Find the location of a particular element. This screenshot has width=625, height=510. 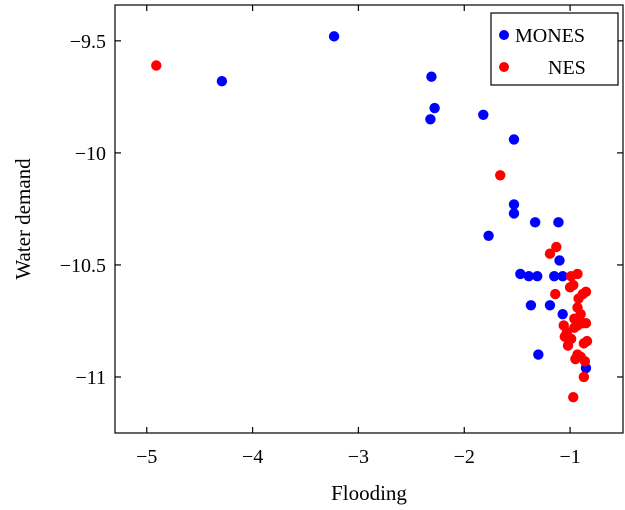

y-tick-label: −9.5 is located at coordinates (88, 42).